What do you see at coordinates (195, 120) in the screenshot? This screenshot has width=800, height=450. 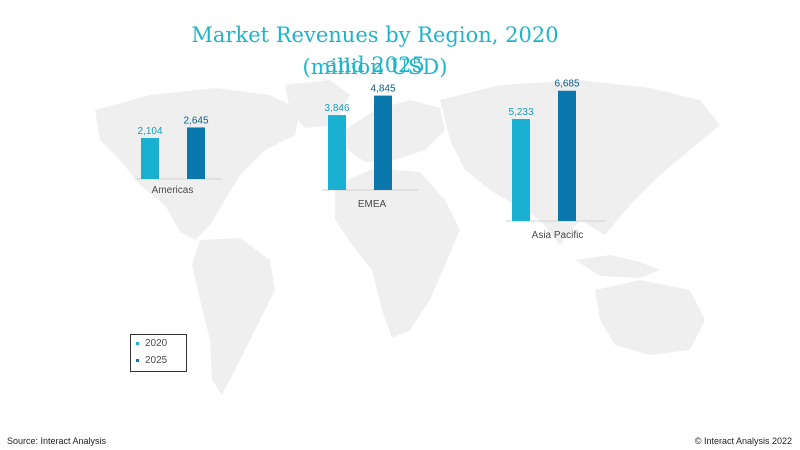 I see `data-label-americas-2025: 2,645` at bounding box center [195, 120].